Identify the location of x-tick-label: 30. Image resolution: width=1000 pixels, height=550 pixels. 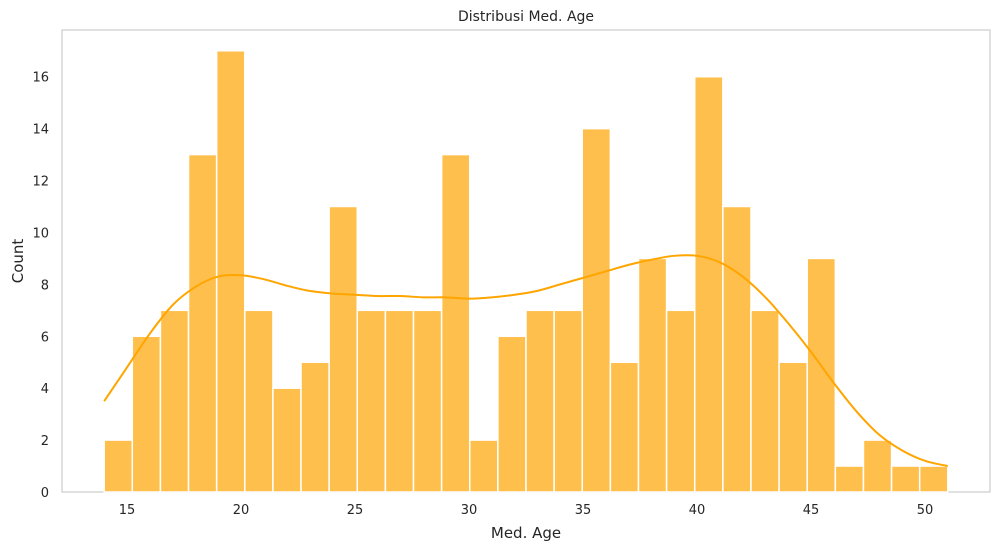
(469, 510).